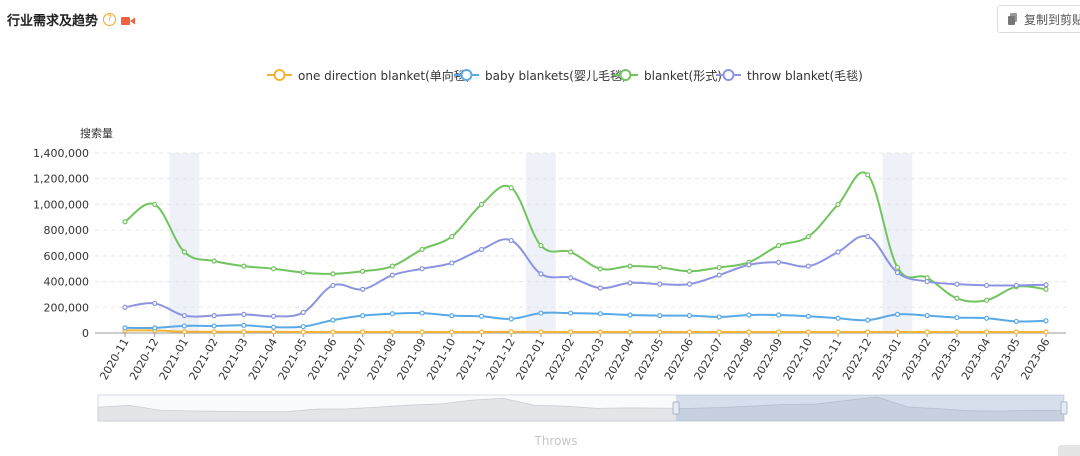 This screenshot has width=1080, height=456. What do you see at coordinates (368, 75) in the screenshot?
I see `legend-item: one direction blanket(单向毯)` at bounding box center [368, 75].